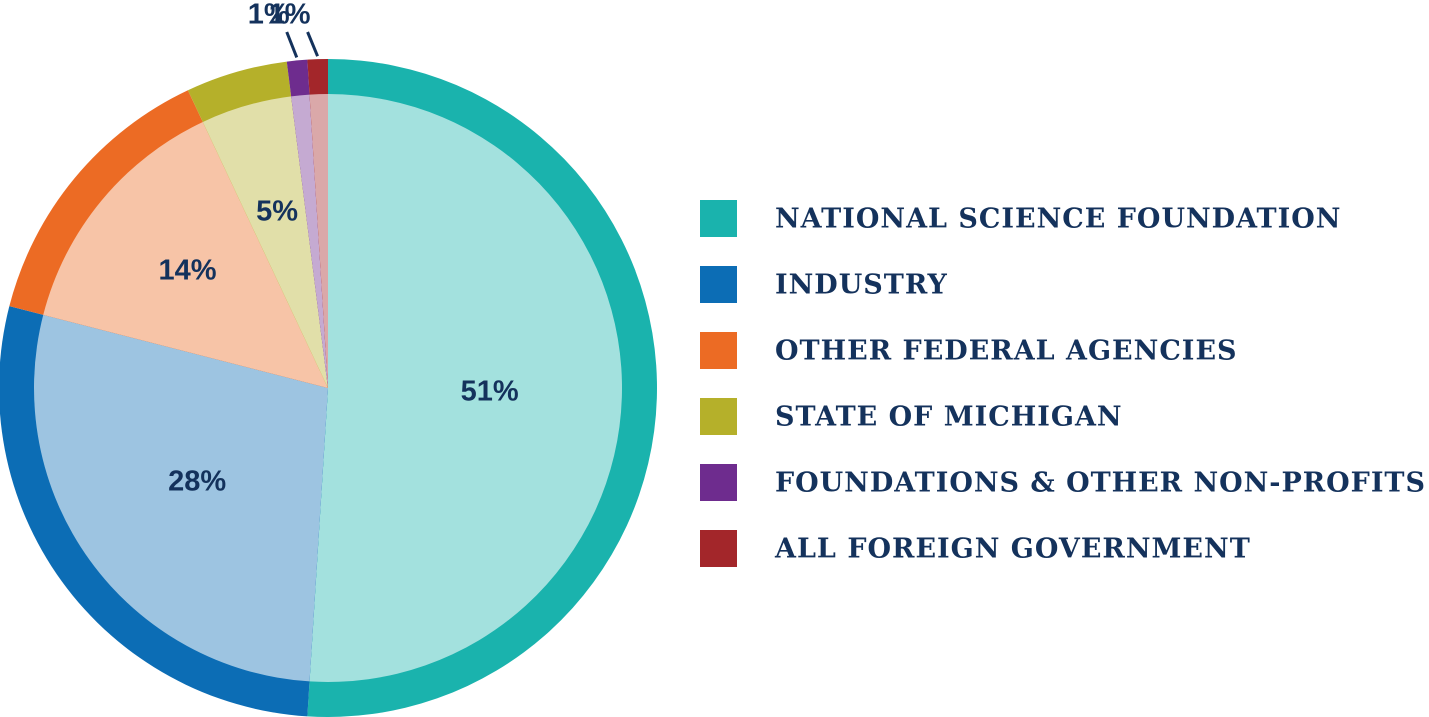 This screenshot has height=717, width=1429. Describe the element at coordinates (861, 285) in the screenshot. I see `legend-label: INDUSTRY` at that location.